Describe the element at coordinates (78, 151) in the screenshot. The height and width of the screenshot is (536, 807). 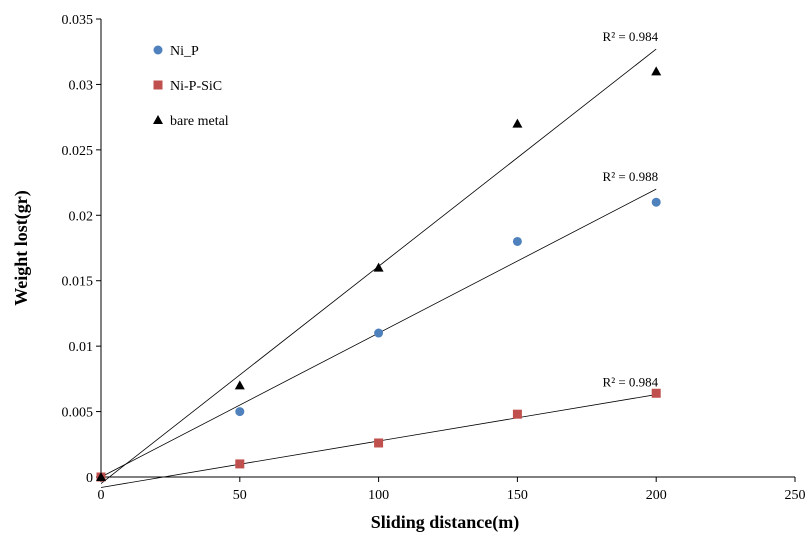
I see `y-tick-label: 0.025` at that location.